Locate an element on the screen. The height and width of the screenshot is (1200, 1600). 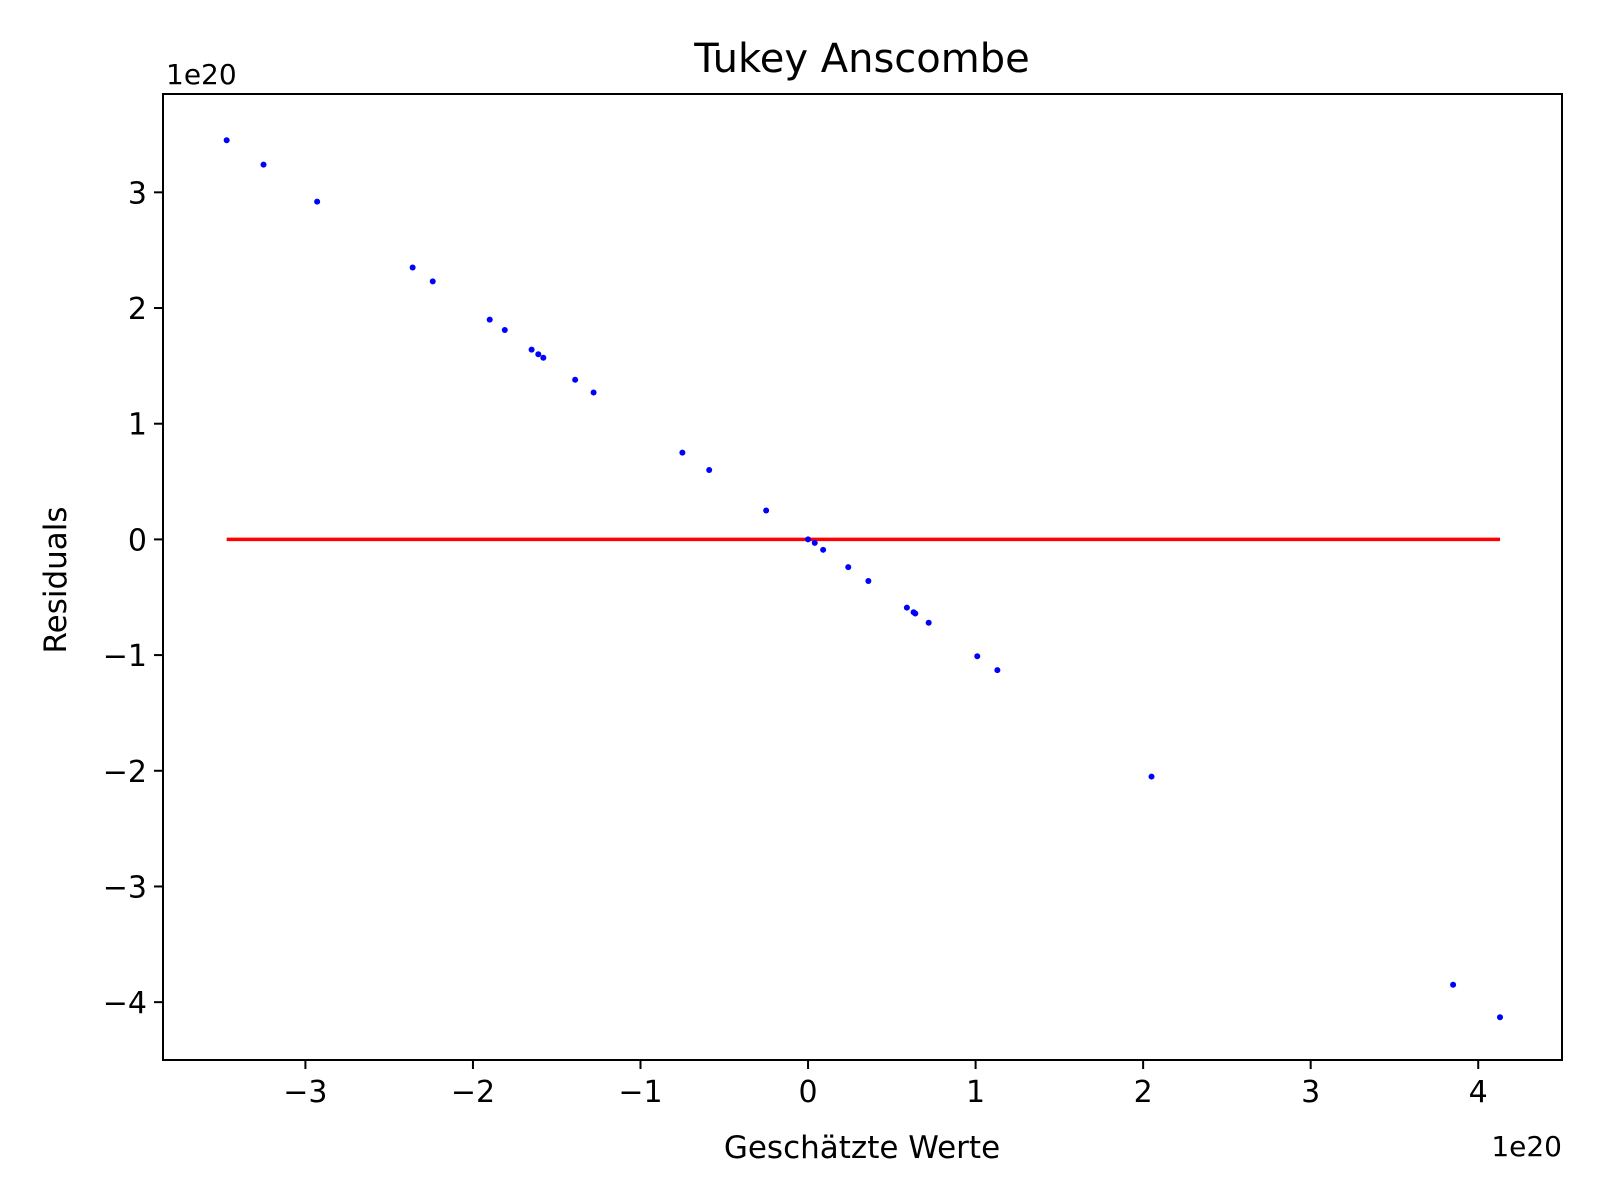
x-axis-ticks: −3 −2 −1 0 1 2 3 4 is located at coordinates (885, 1085).